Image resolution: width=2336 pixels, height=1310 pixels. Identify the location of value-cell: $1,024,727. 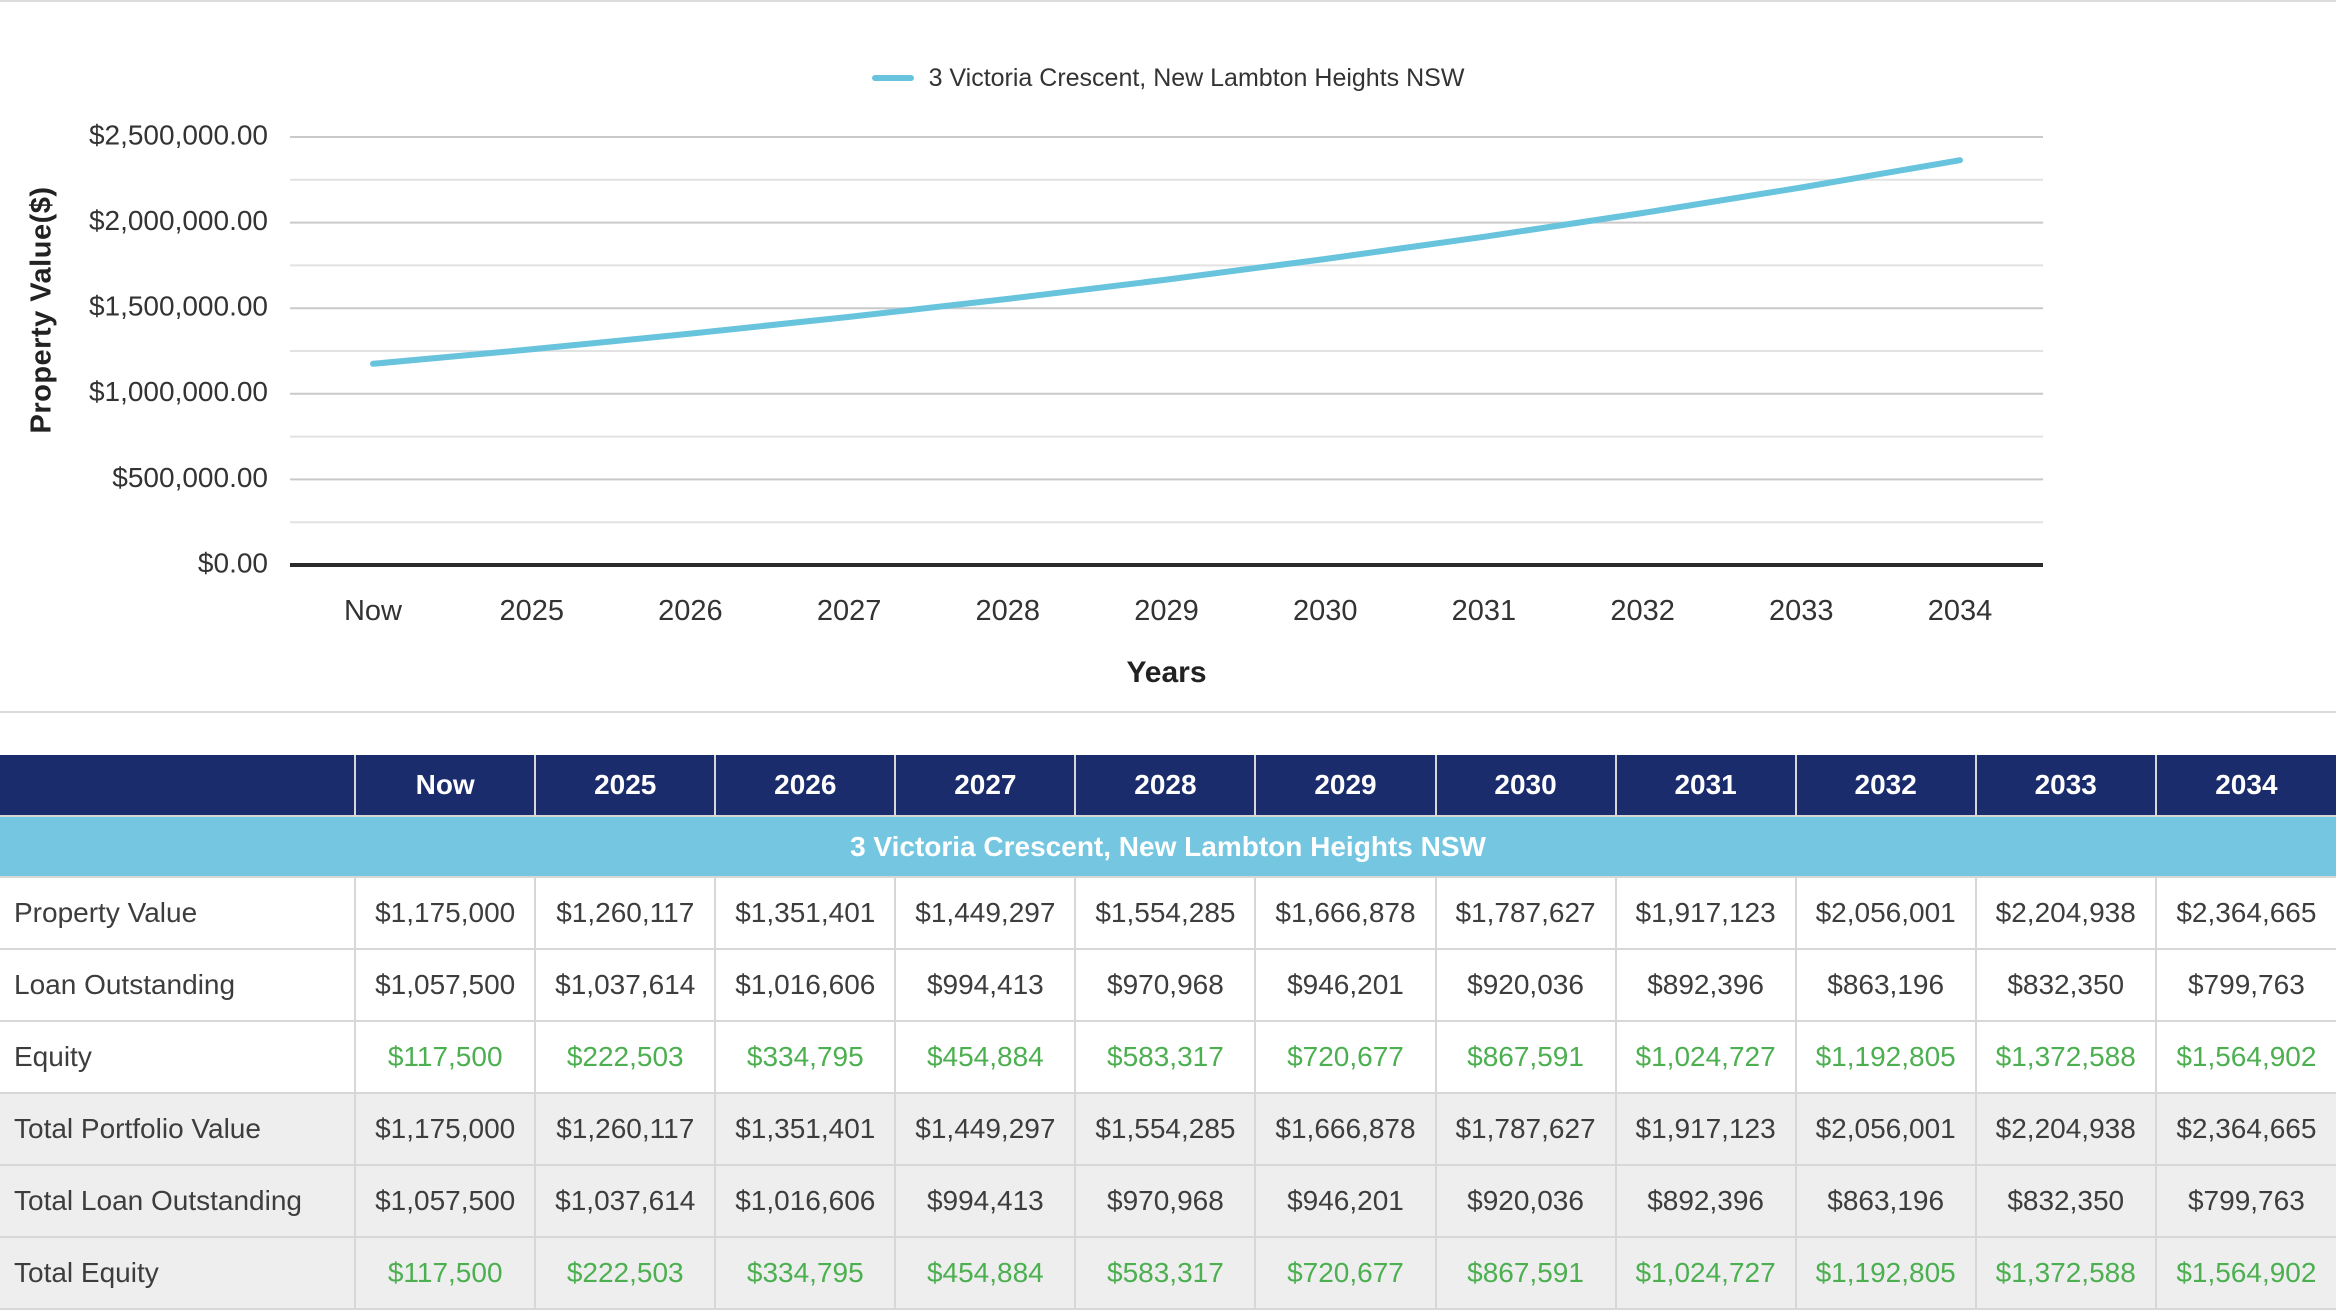
(1705, 1057).